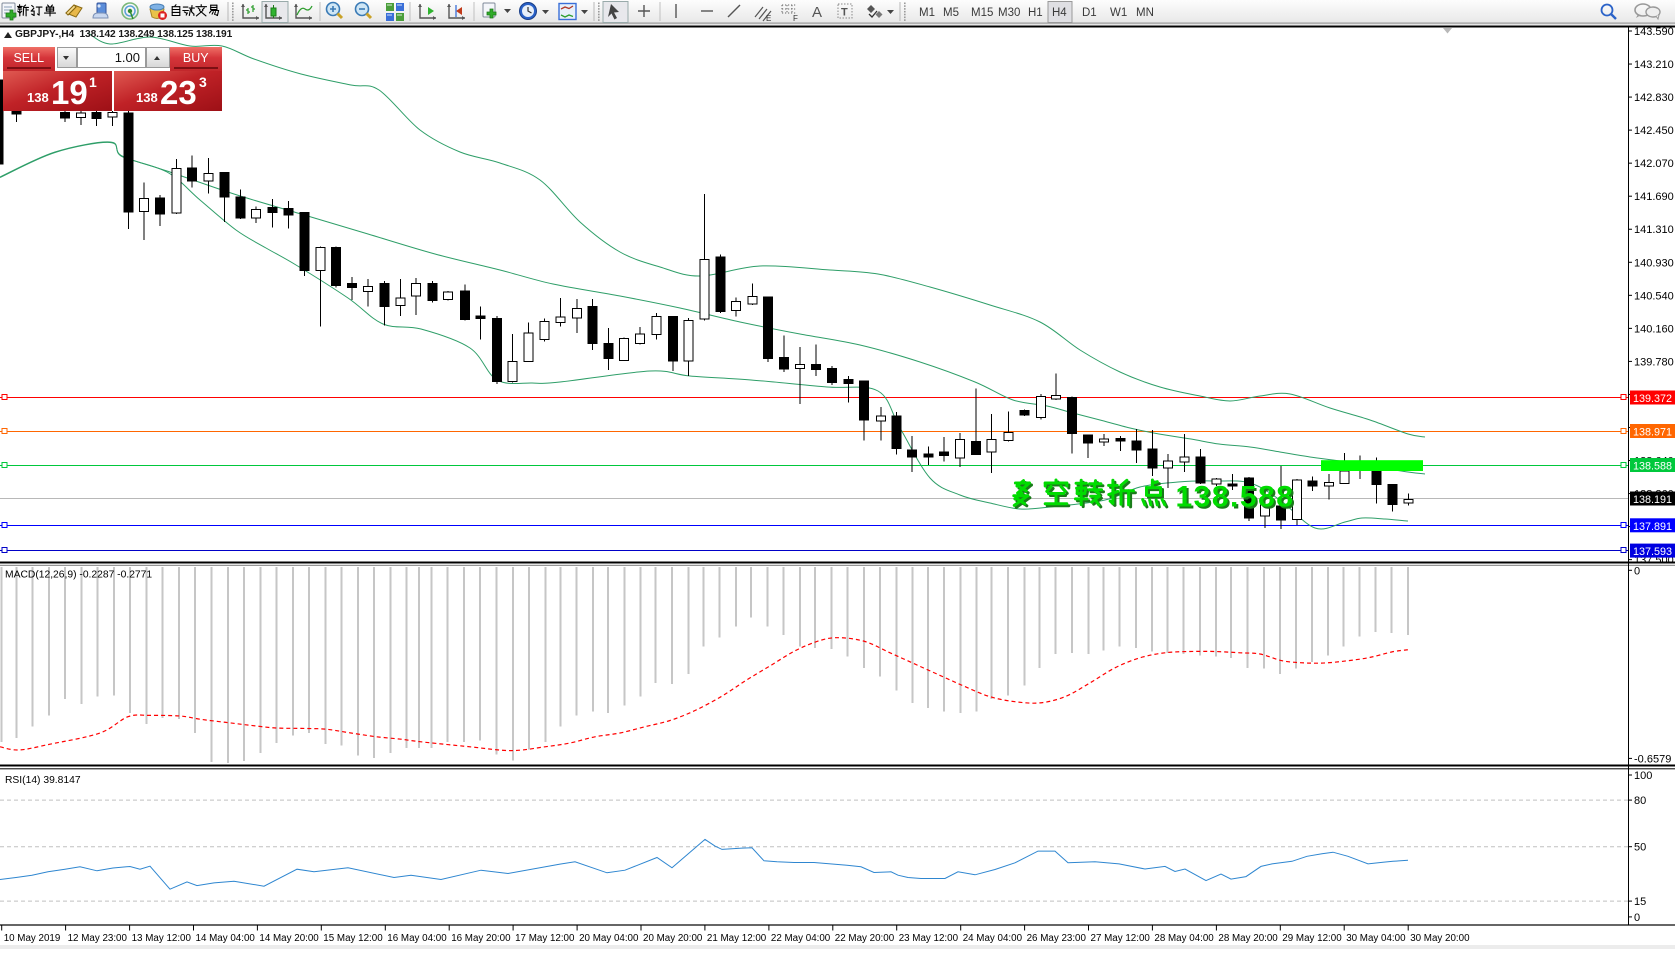  What do you see at coordinates (609, 938) in the screenshot?
I see `svg-text: 20 May 04:00` at bounding box center [609, 938].